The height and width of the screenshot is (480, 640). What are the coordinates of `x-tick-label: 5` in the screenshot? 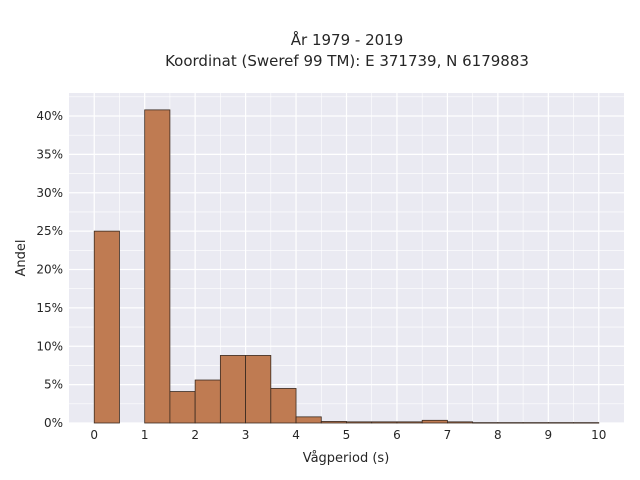 It's located at (347, 435).